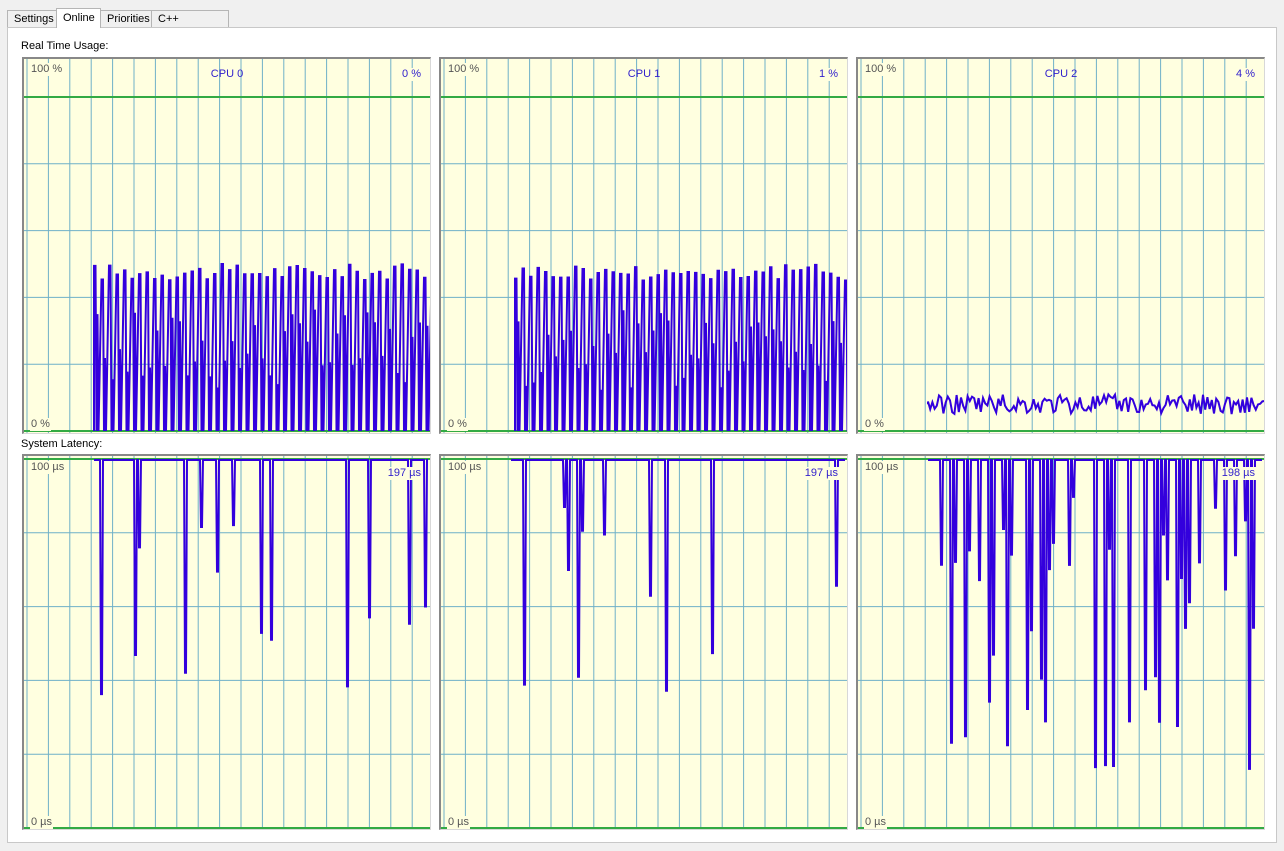  Describe the element at coordinates (828, 74) in the screenshot. I see `cpu-current-value: 1 %` at that location.